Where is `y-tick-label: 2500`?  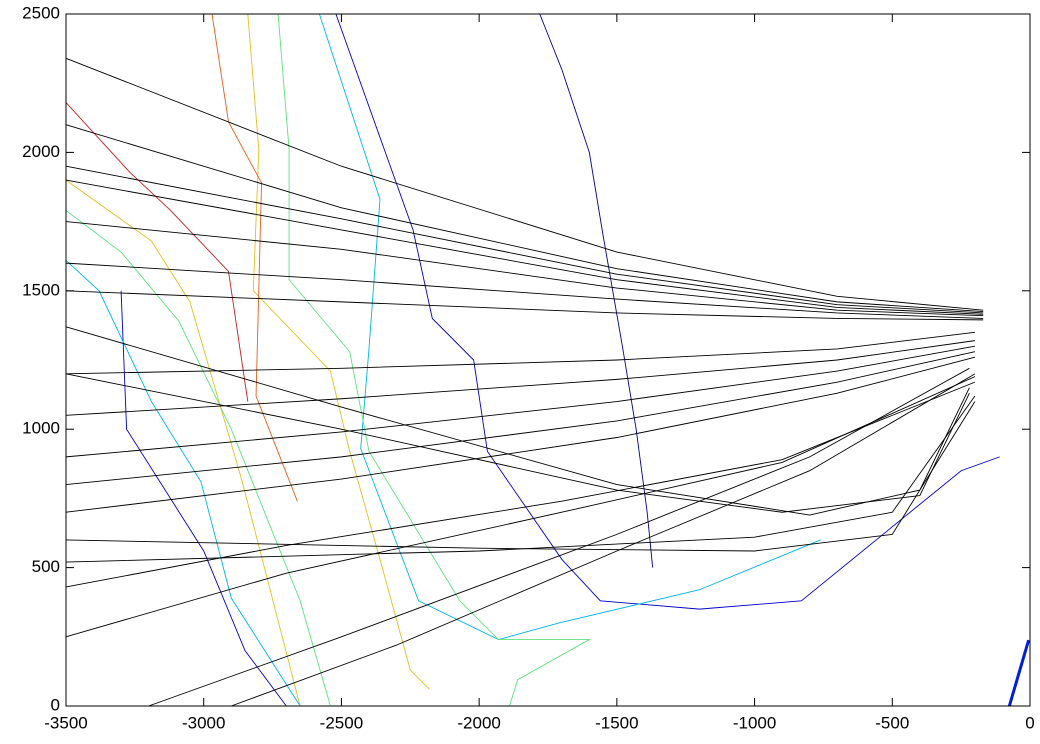
y-tick-label: 2500 is located at coordinates (41, 12).